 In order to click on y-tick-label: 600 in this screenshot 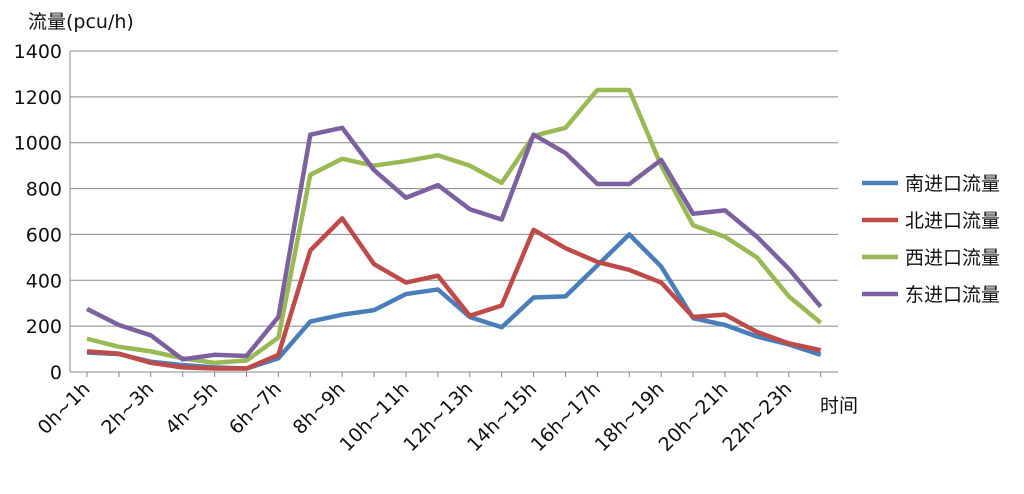, I will do `click(44, 235)`.